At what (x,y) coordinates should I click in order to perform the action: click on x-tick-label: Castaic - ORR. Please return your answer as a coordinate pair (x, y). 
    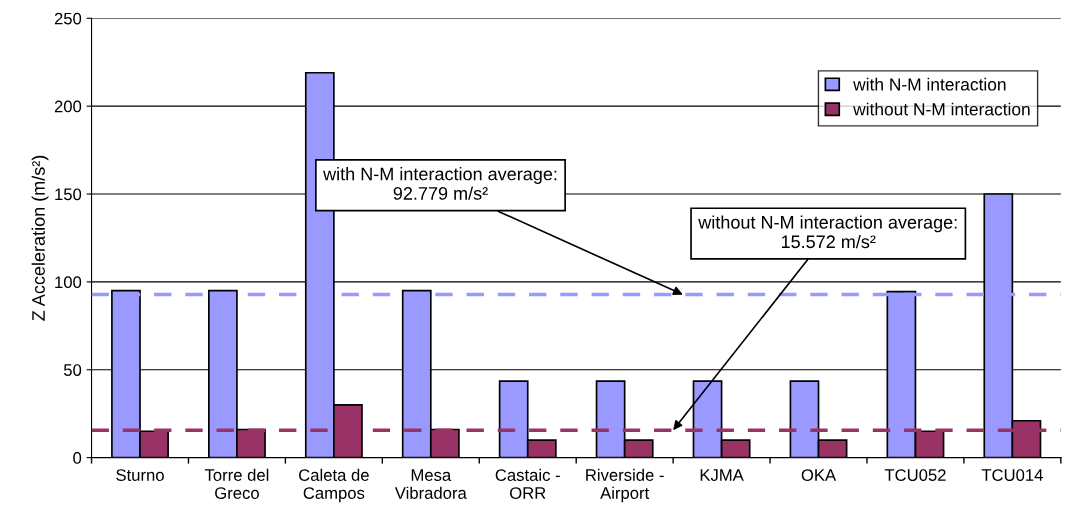
    Looking at the image, I should click on (527, 483).